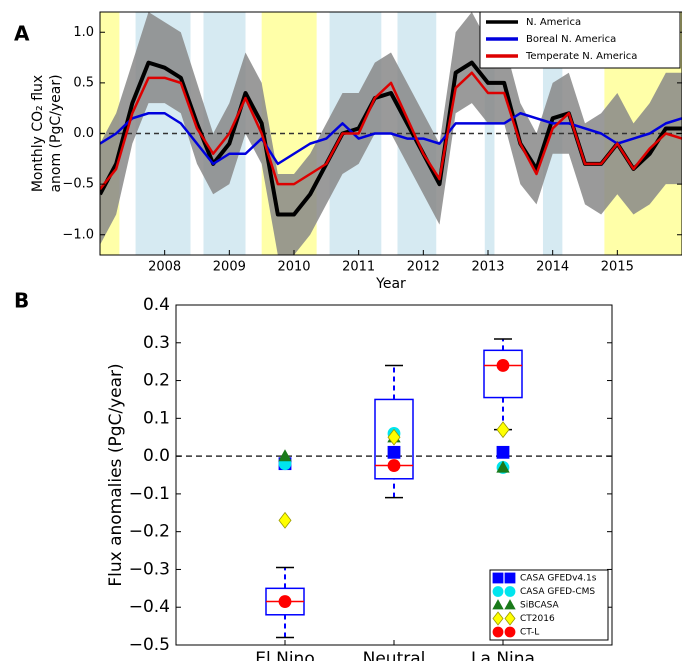 This screenshot has height=661, width=682. Describe the element at coordinates (503, 655) in the screenshot. I see `x-tick-label: La Nina` at that location.